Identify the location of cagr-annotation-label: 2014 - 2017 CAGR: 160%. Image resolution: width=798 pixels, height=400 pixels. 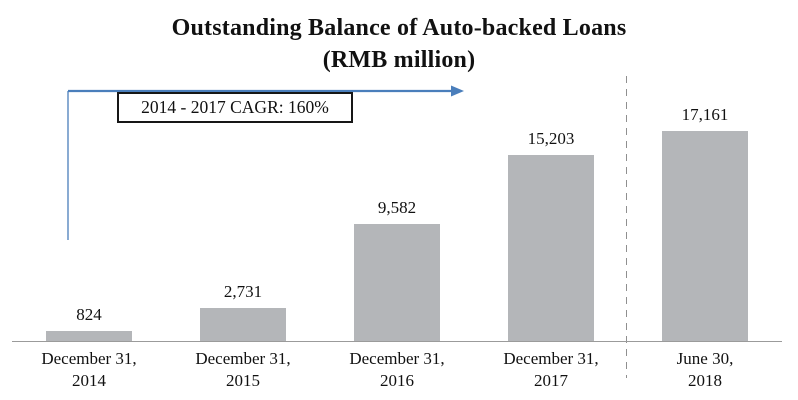
(235, 107).